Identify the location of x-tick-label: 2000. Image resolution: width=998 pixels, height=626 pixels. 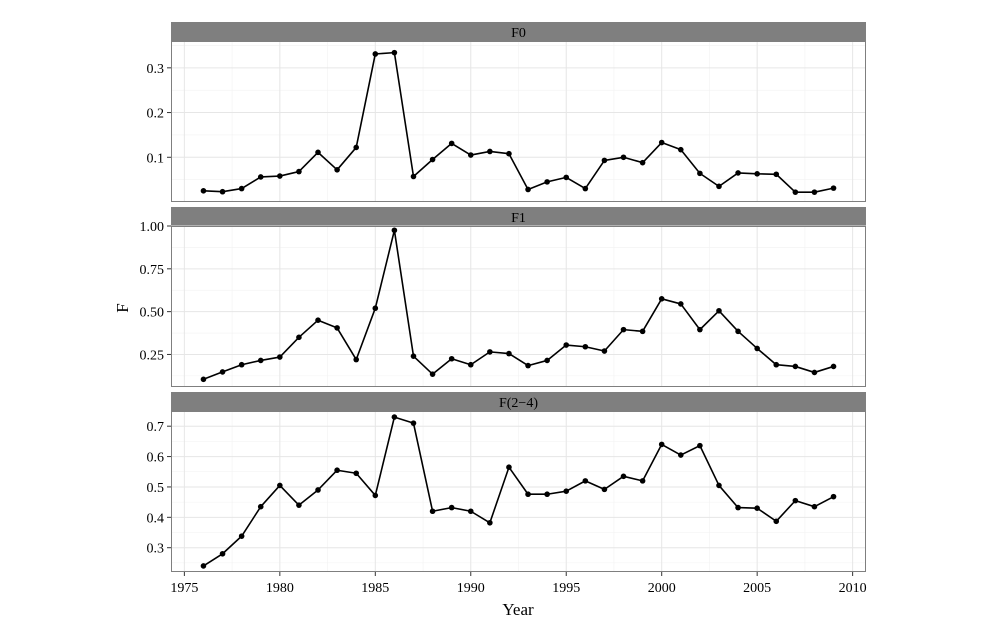
(662, 588).